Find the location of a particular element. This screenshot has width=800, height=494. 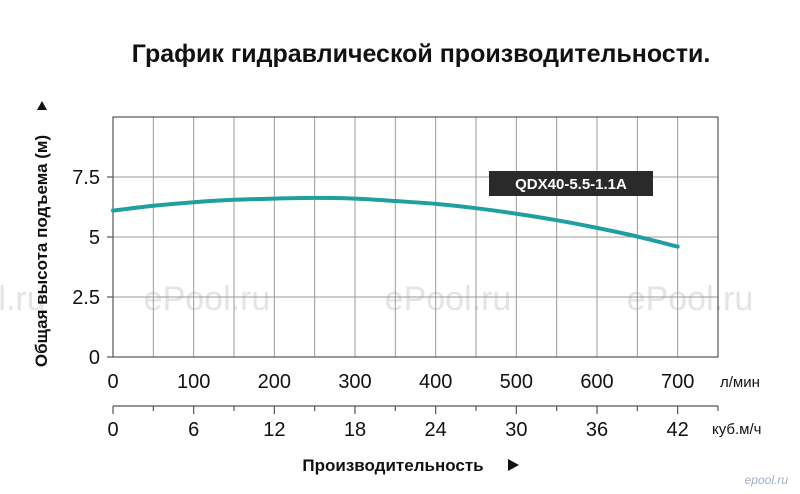

x-tick-label-secondary: 6 is located at coordinates (193, 430).